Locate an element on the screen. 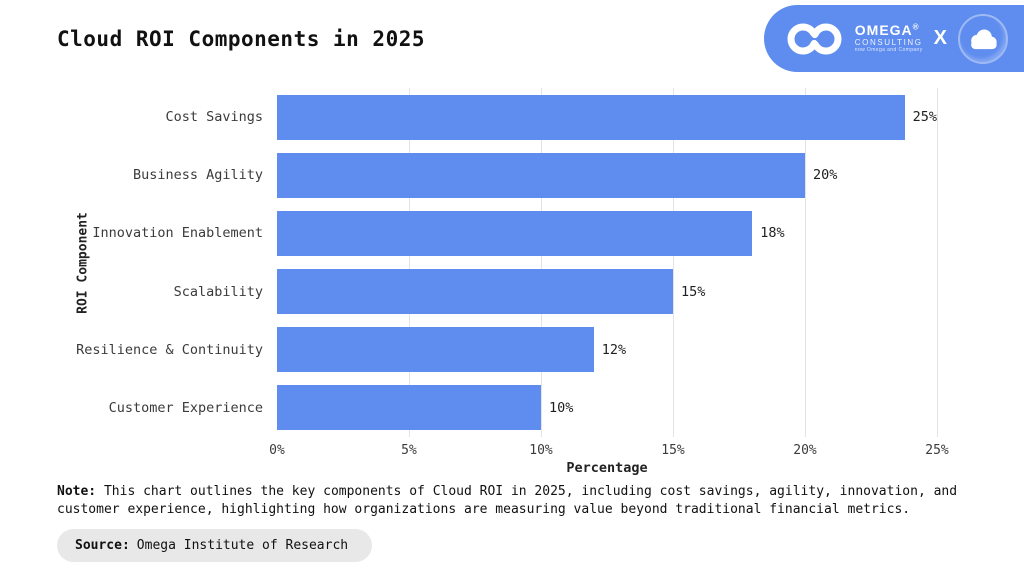 Image resolution: width=1024 pixels, height=576 pixels. bar-cell: 25% is located at coordinates (607, 117).